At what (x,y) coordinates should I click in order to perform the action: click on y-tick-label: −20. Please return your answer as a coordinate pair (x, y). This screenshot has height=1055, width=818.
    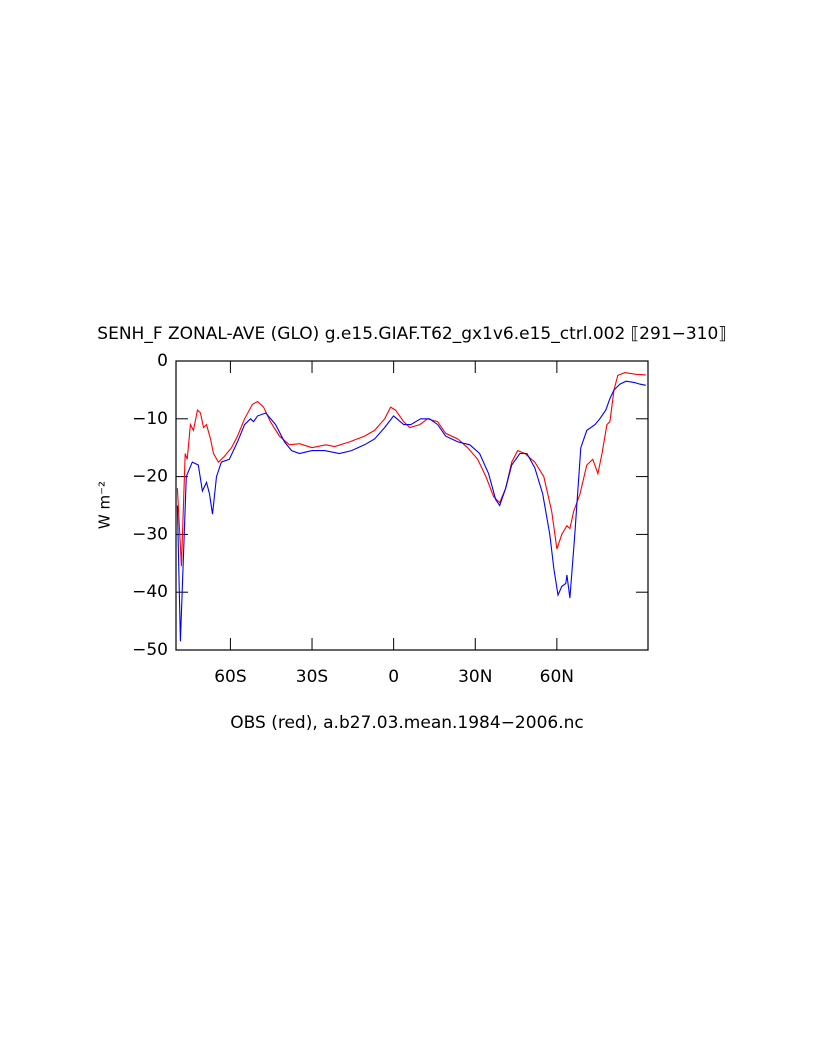
    Looking at the image, I should click on (150, 477).